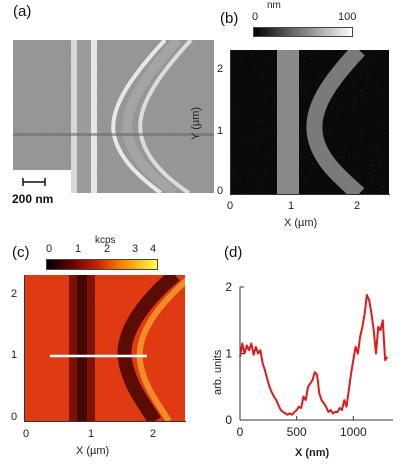  I want to click on c-xtick-1: 1, so click(91, 434).